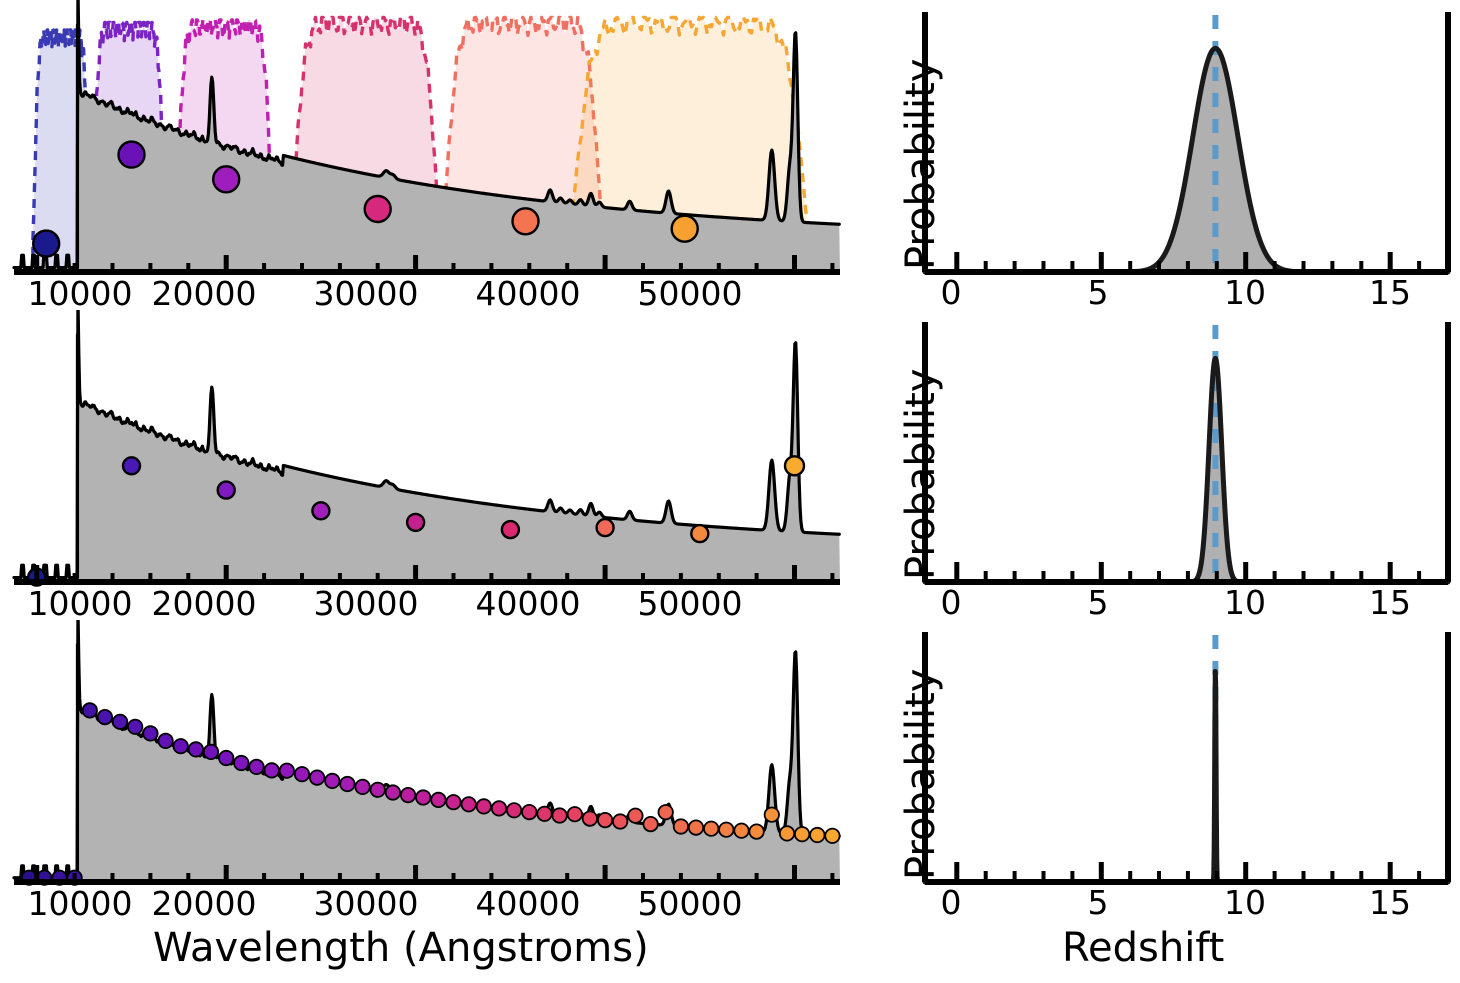  What do you see at coordinates (1245, 292) in the screenshot?
I see `xtick-top-right-2: 10` at bounding box center [1245, 292].